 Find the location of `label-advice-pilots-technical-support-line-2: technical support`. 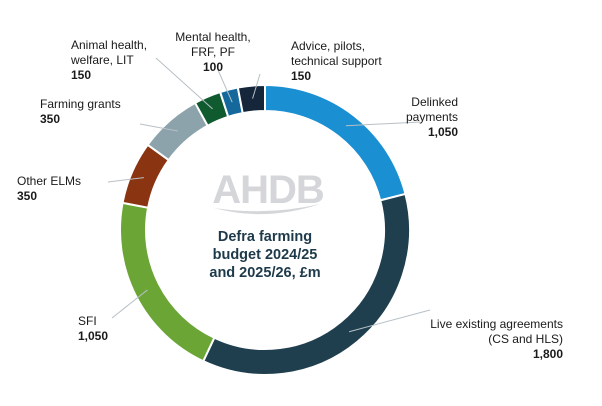

label-advice-pilots-technical-support-line-2: technical support is located at coordinates (336, 61).